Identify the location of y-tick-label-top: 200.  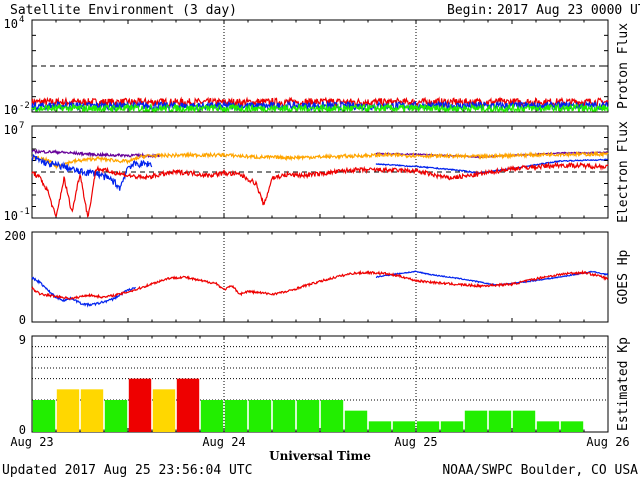
(15, 236).